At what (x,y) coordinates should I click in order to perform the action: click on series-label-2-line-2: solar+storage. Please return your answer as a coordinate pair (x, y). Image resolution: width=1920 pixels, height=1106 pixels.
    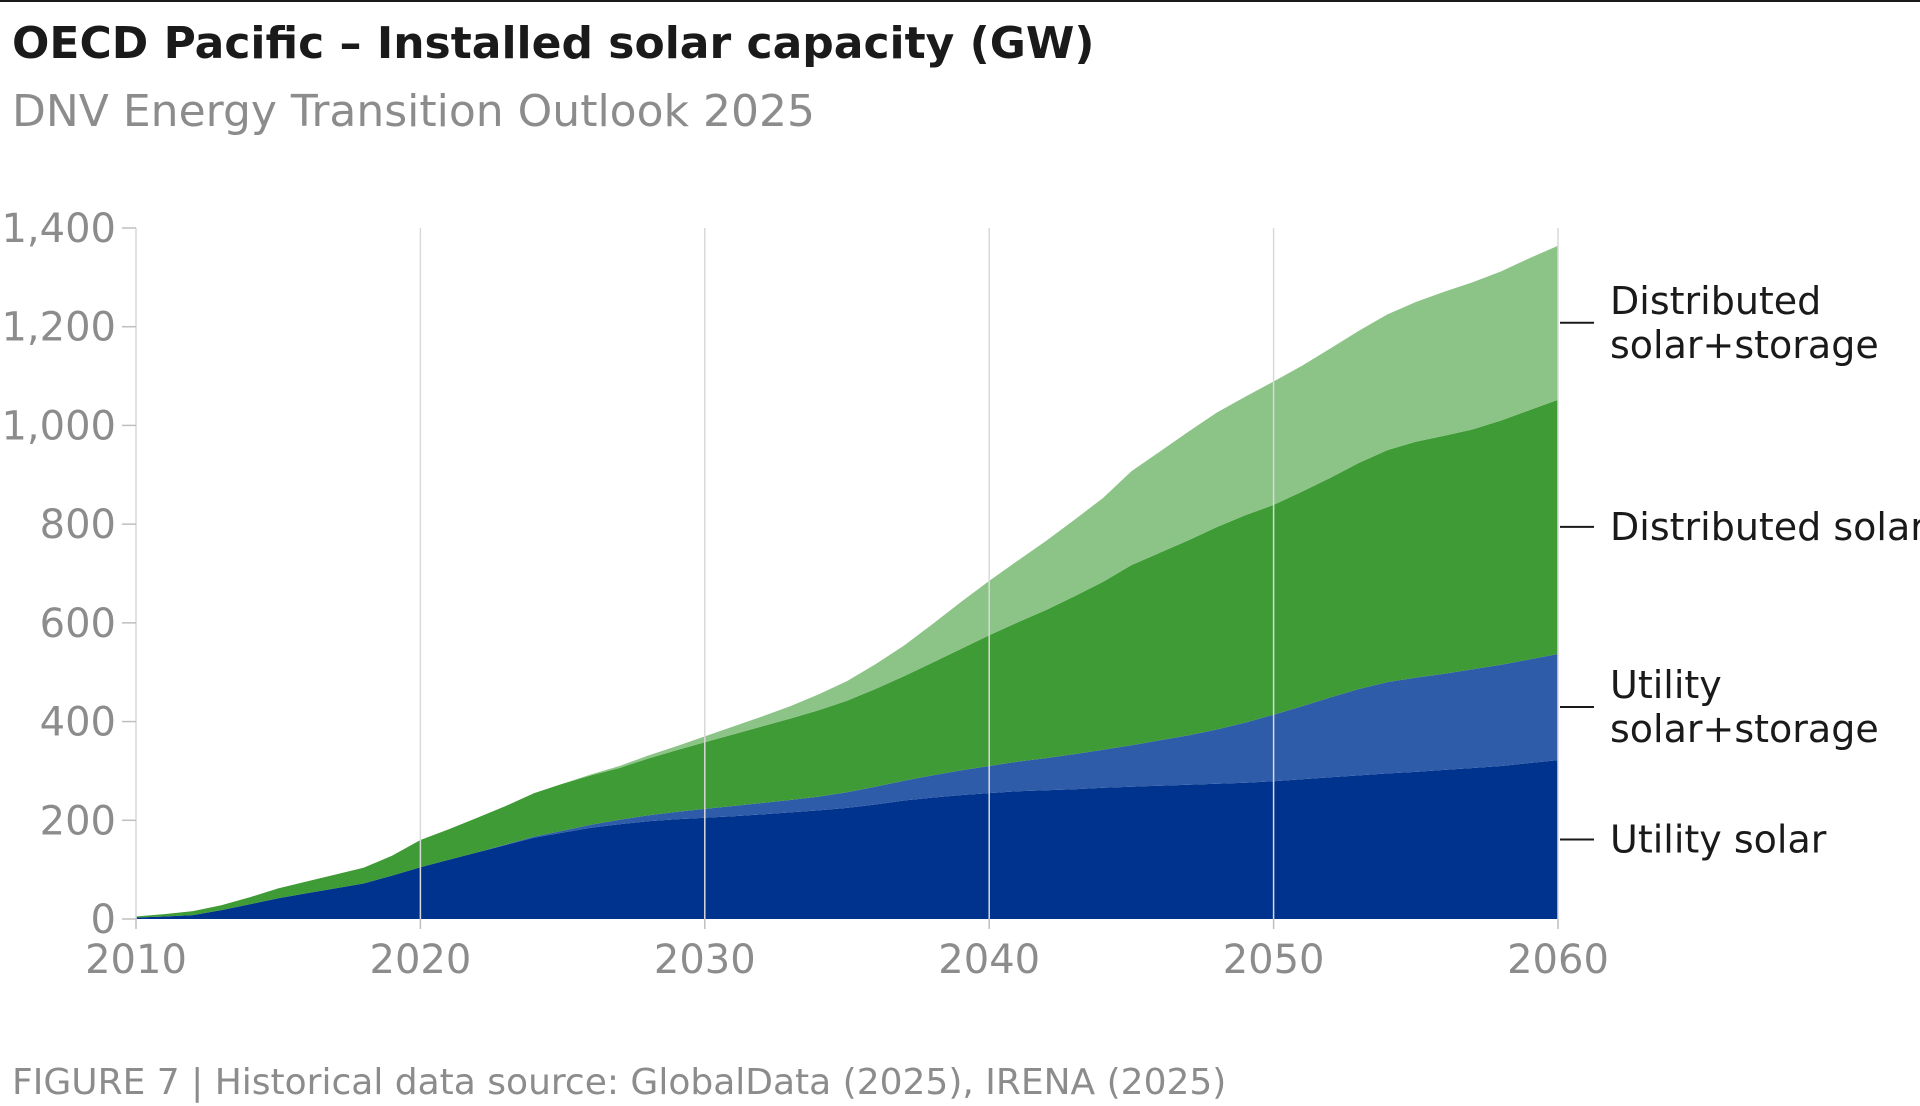
    Looking at the image, I should click on (1744, 729).